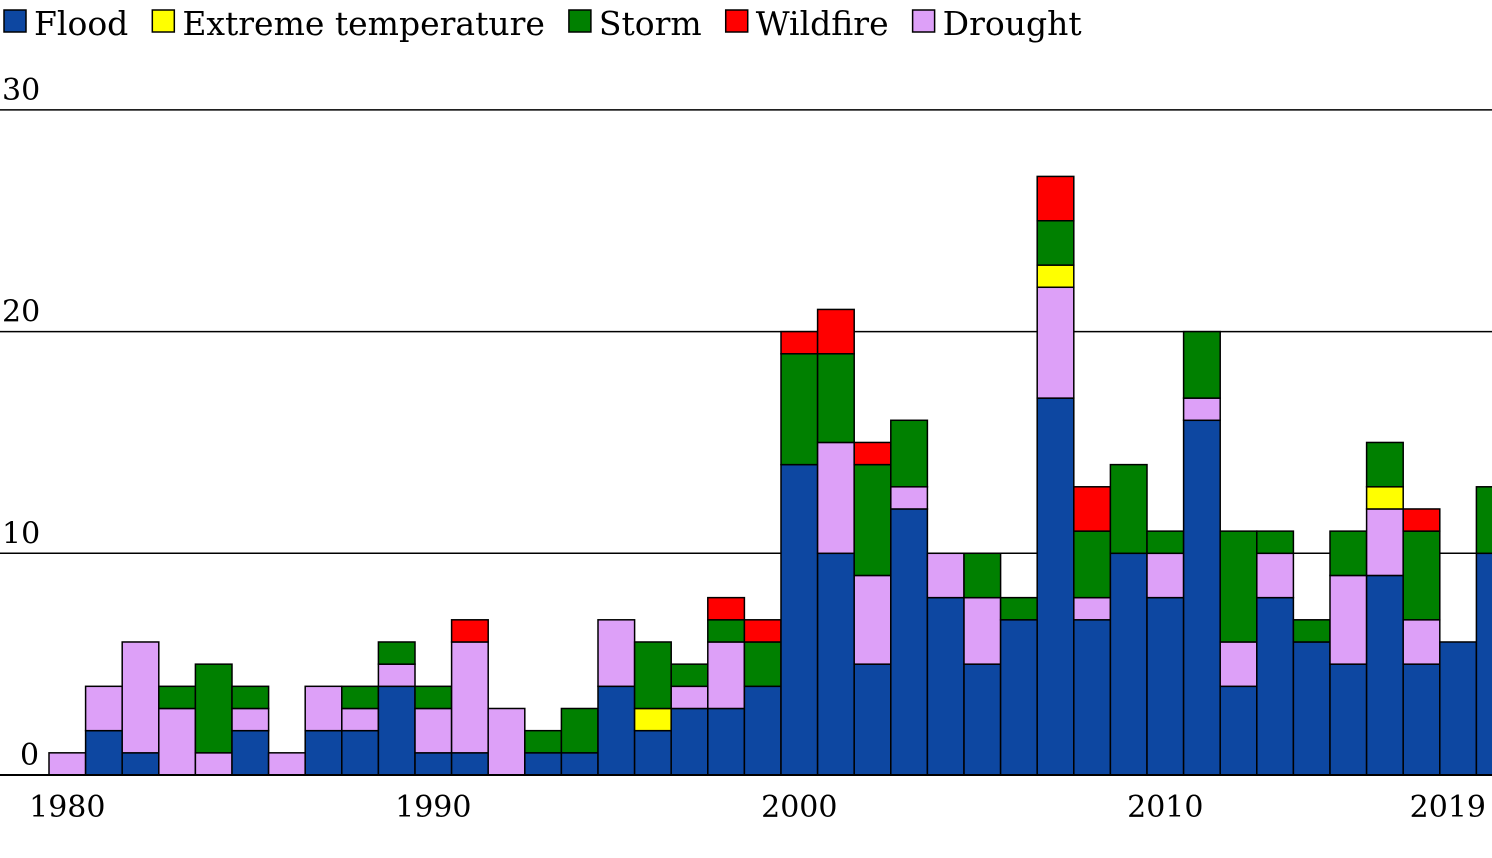 The height and width of the screenshot is (858, 1492). Describe the element at coordinates (1238, 664) in the screenshot. I see `bar-segment-2012-drought` at that location.